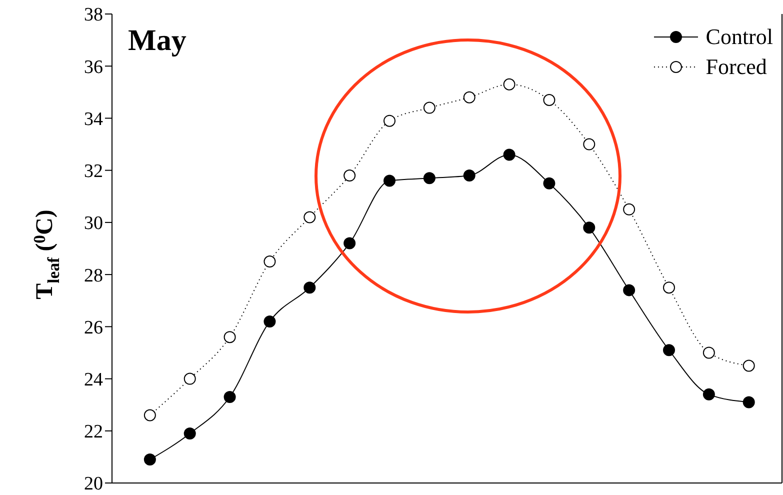  I want to click on y-tick-label: 32, so click(93, 171).